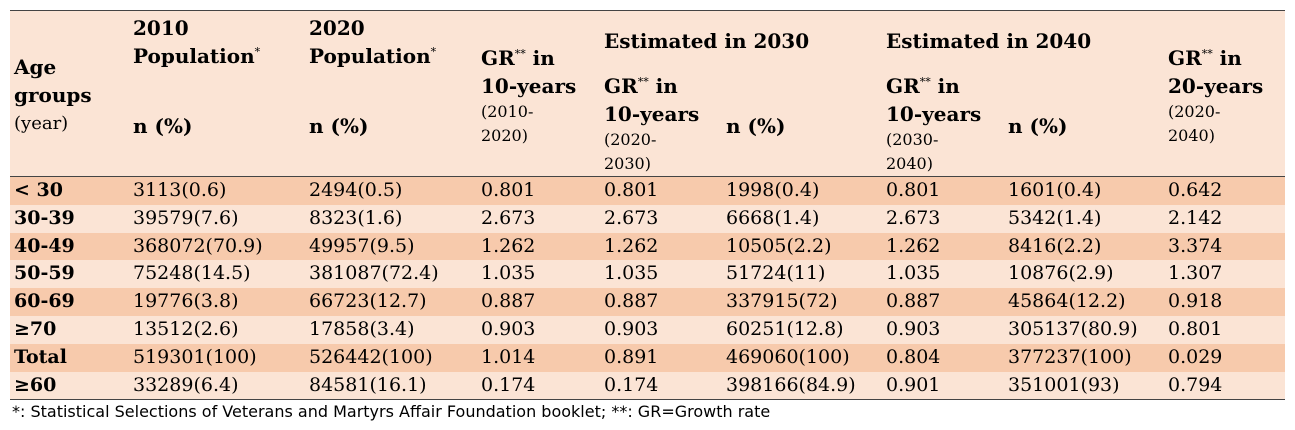 The width and height of the screenshot is (1295, 430). I want to click on cell-gr20: 0.794, so click(1195, 384).